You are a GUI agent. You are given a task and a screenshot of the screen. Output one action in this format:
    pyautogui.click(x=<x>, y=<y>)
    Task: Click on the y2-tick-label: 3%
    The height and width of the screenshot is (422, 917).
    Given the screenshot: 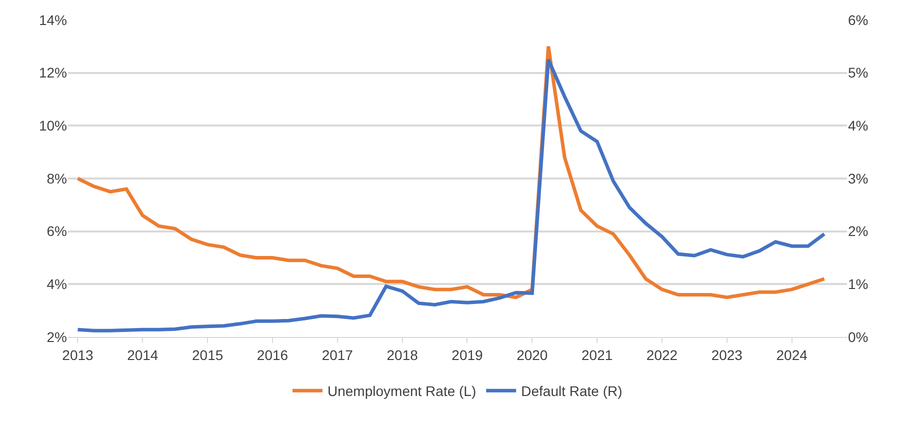 What is the action you would take?
    pyautogui.click(x=858, y=178)
    